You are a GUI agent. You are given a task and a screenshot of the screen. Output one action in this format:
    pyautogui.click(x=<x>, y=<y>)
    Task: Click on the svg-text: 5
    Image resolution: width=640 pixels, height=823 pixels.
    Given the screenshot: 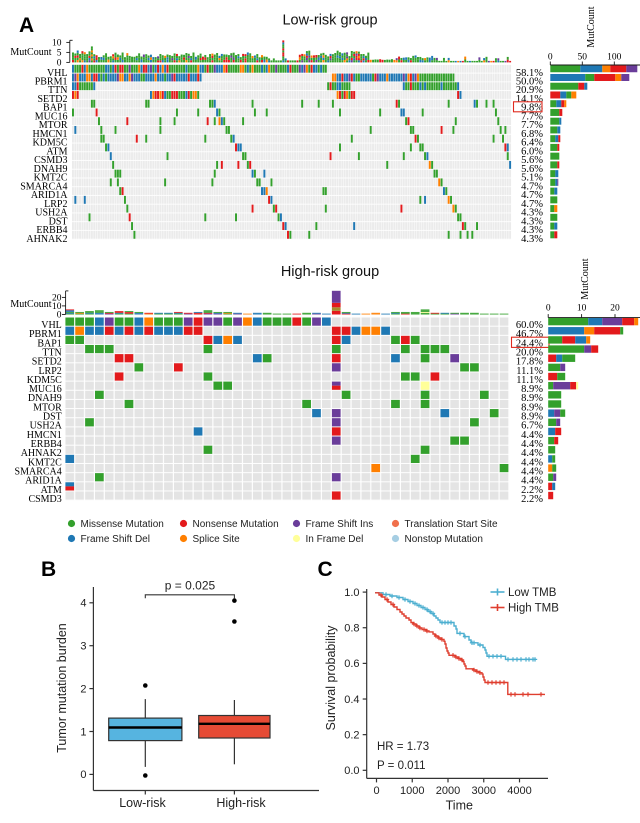 What is the action you would take?
    pyautogui.click(x=59, y=54)
    